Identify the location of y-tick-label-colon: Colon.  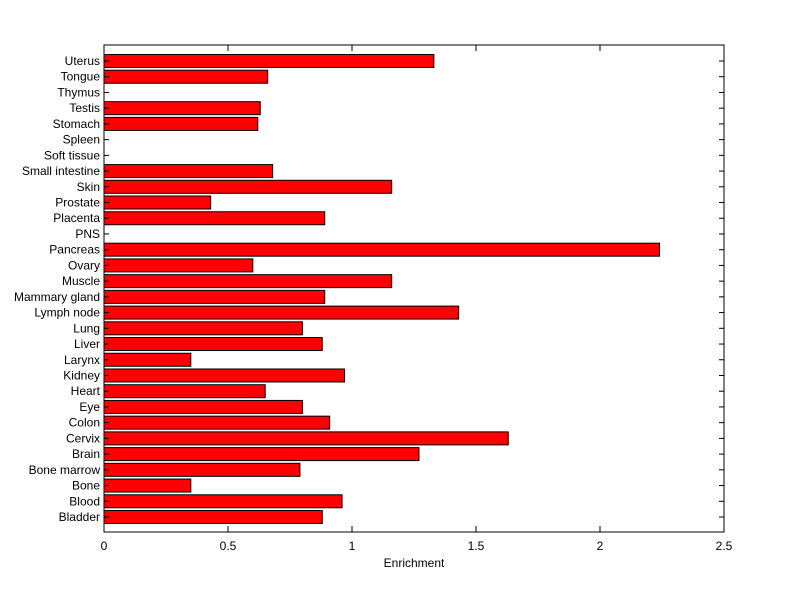
(84, 423).